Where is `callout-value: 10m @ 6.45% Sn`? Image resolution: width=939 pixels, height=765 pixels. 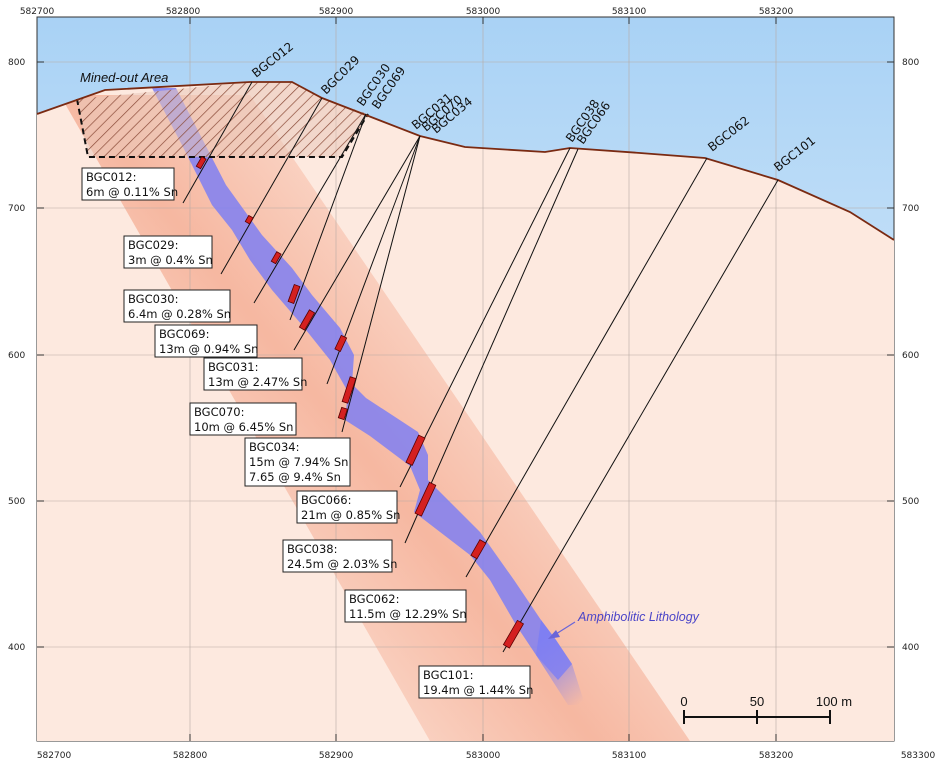 callout-value: 10m @ 6.45% Sn is located at coordinates (243, 427).